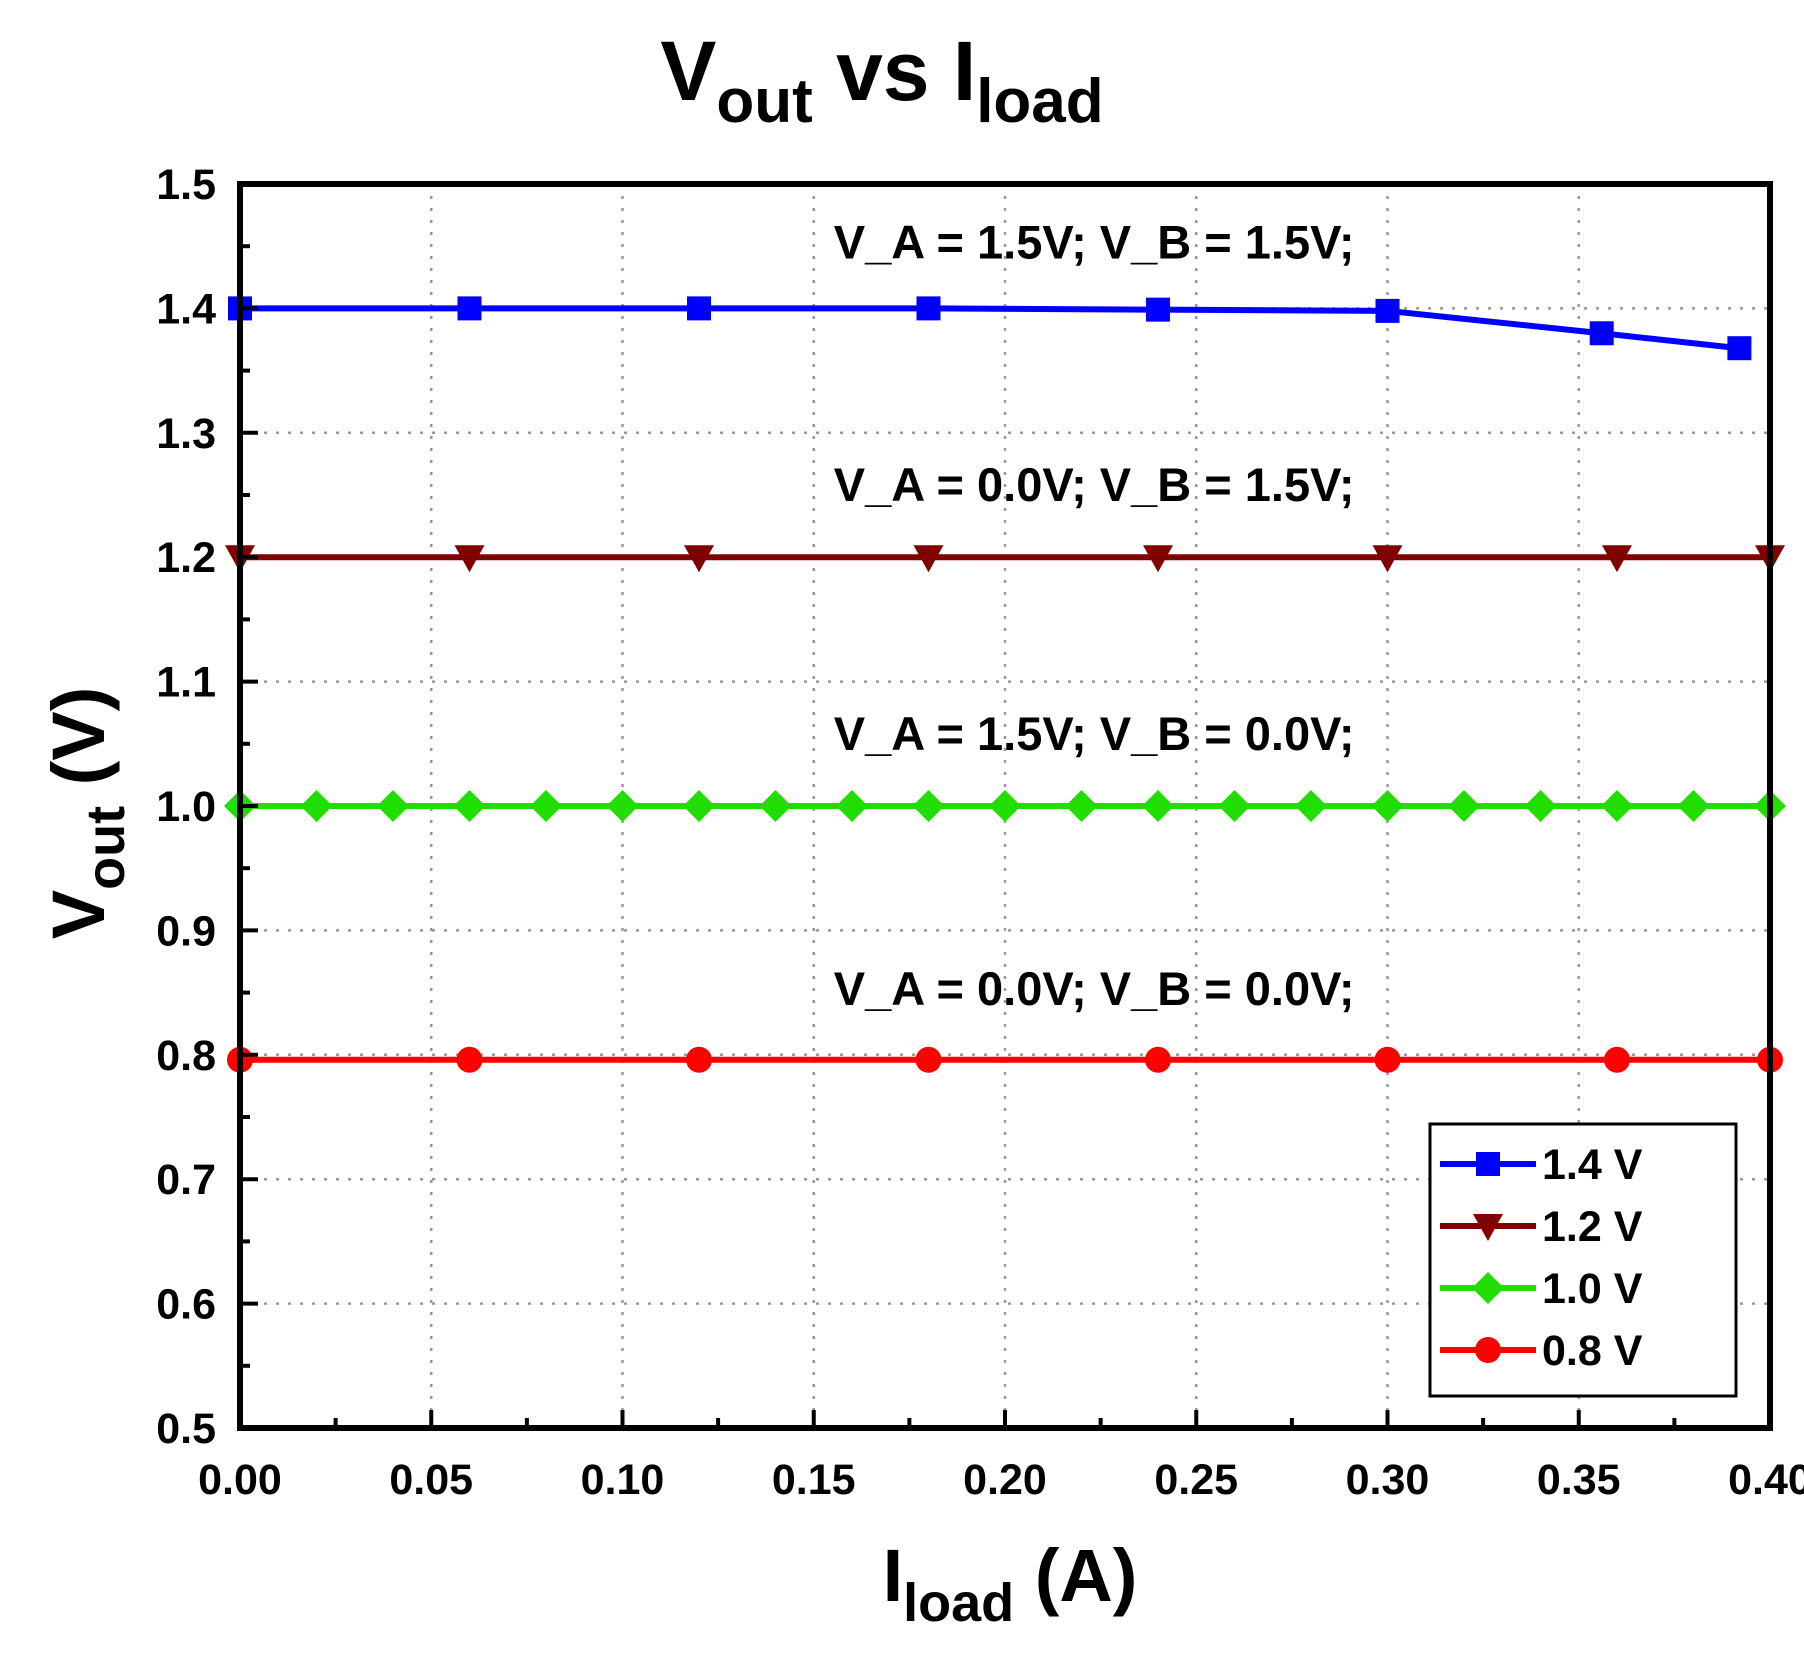  Describe the element at coordinates (1094, 484) in the screenshot. I see `annotation: V_A = 0.0V; V_B = 1.5V;` at that location.